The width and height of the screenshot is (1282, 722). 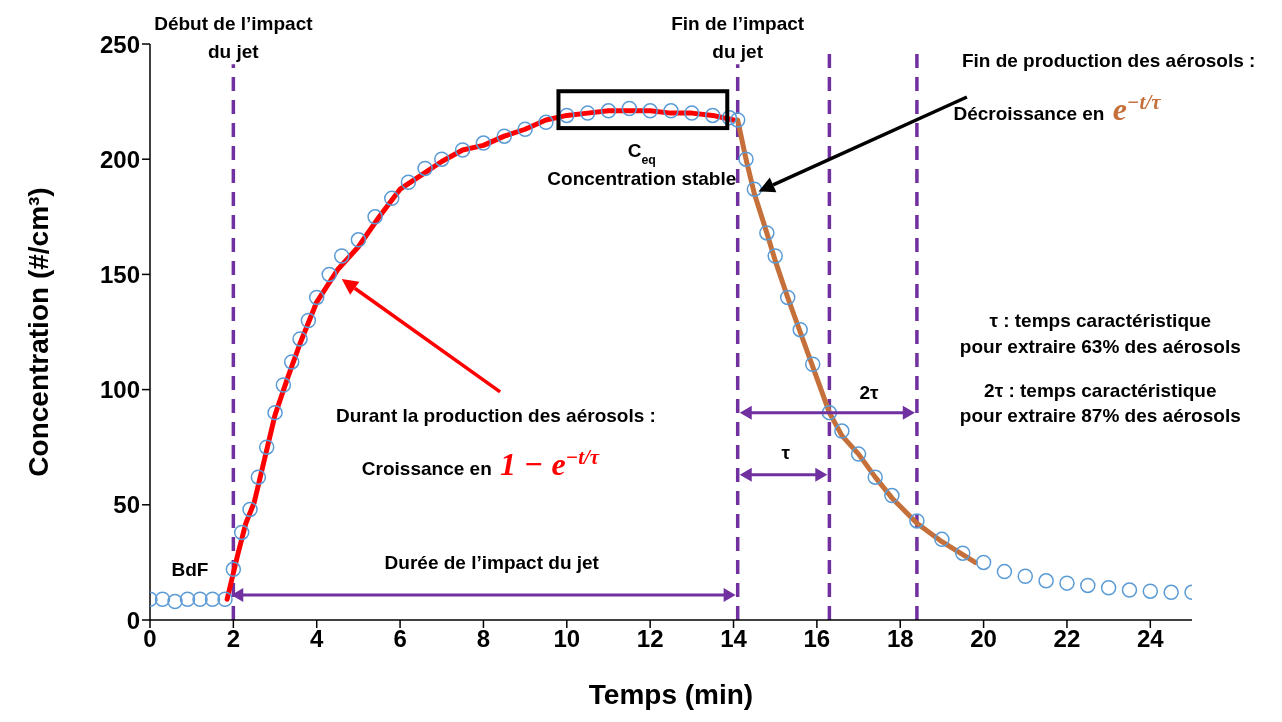 I want to click on annotation: Durant la production des aérosols :, so click(x=496, y=415).